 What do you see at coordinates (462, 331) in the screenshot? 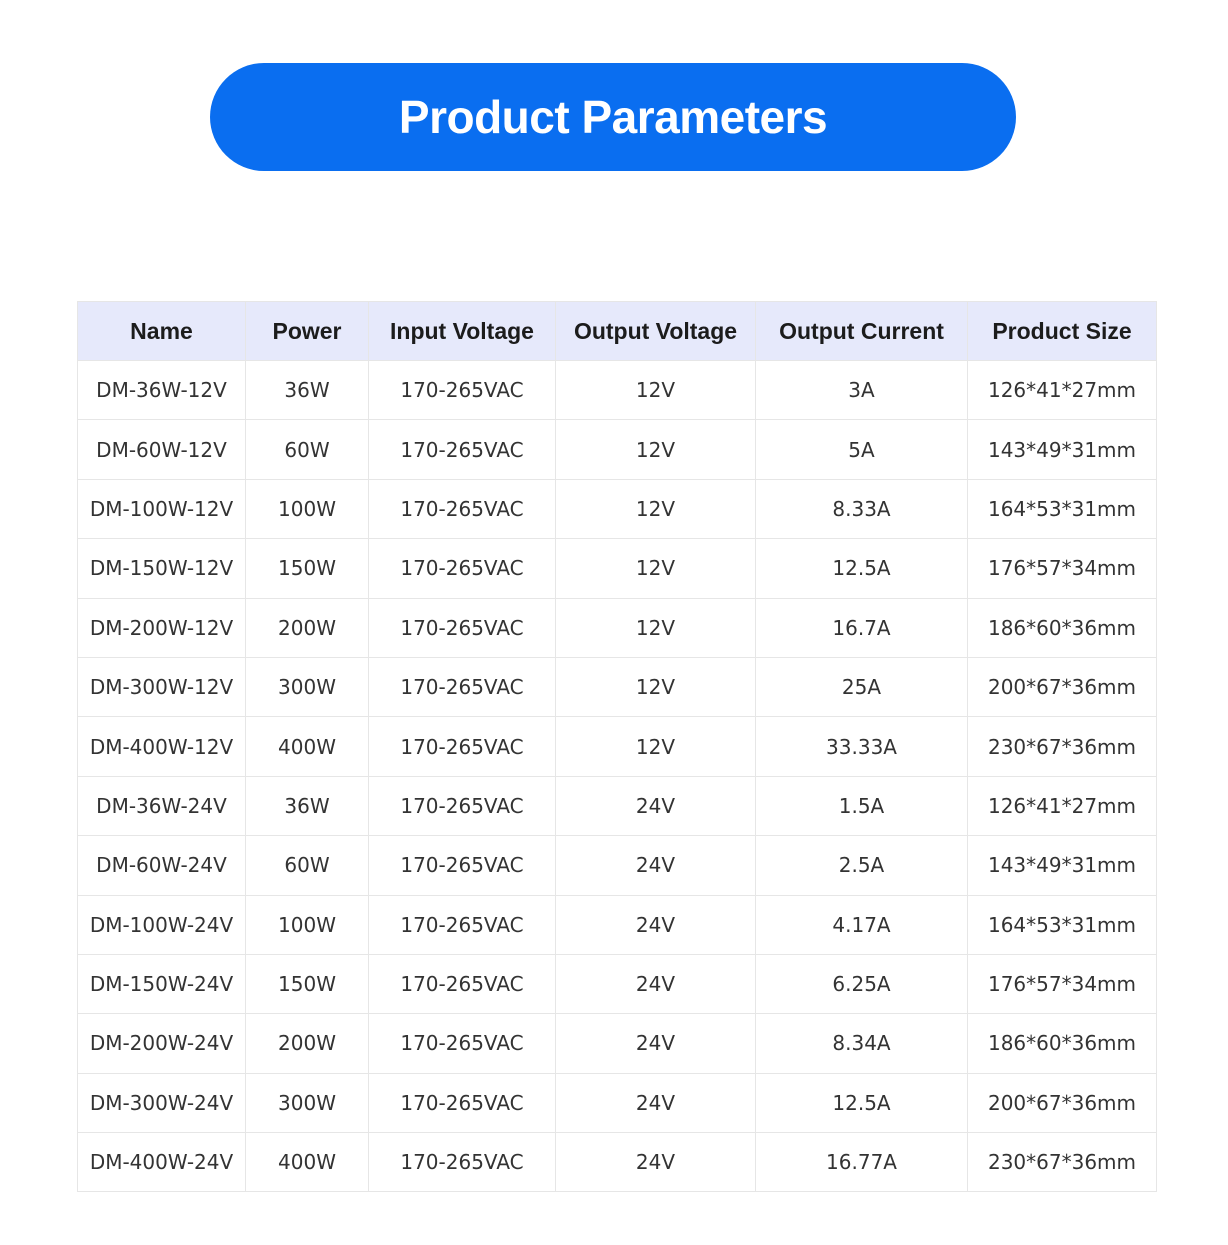
I see `header-input-voltage: Input Voltage` at bounding box center [462, 331].